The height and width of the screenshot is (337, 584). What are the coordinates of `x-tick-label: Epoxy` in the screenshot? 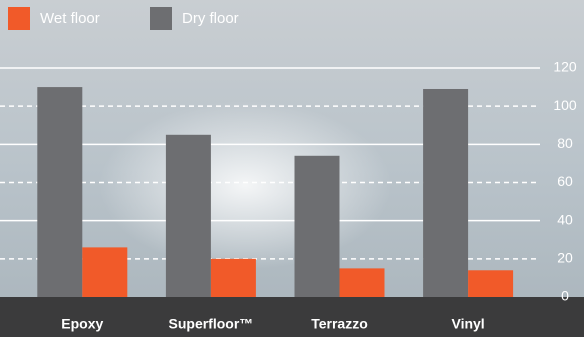 It's located at (82, 324).